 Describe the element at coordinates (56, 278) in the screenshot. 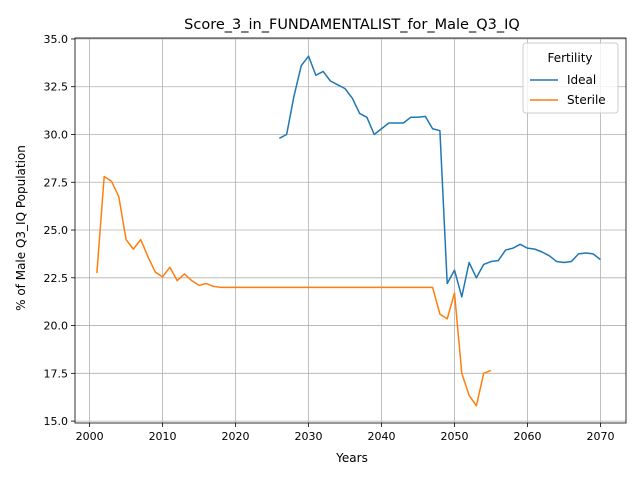

I see `y-tick-label: 22.5` at that location.